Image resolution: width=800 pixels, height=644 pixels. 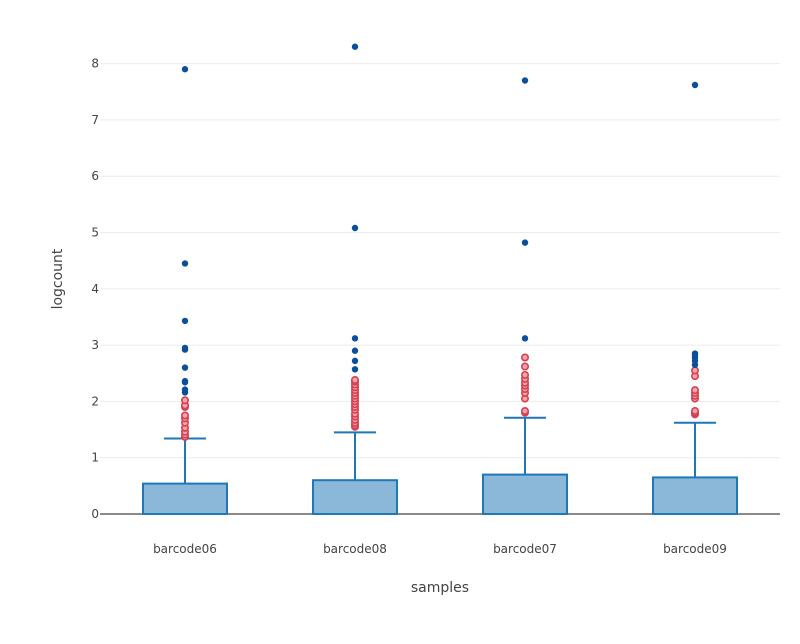 I want to click on x-tick-label: barcode07, so click(x=525, y=549).